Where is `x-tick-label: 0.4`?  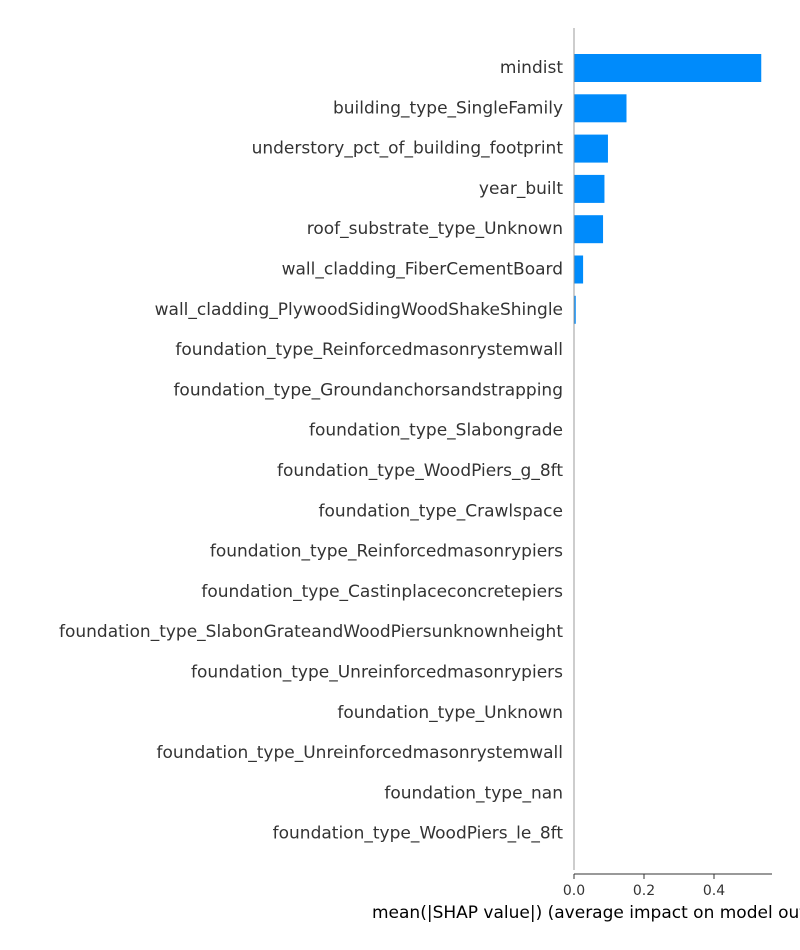
x-tick-label: 0.4 is located at coordinates (714, 891).